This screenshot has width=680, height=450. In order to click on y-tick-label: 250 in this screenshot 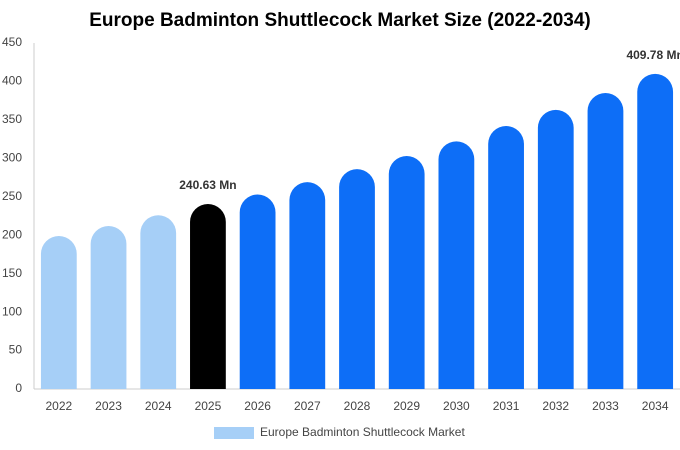, I will do `click(12, 196)`.